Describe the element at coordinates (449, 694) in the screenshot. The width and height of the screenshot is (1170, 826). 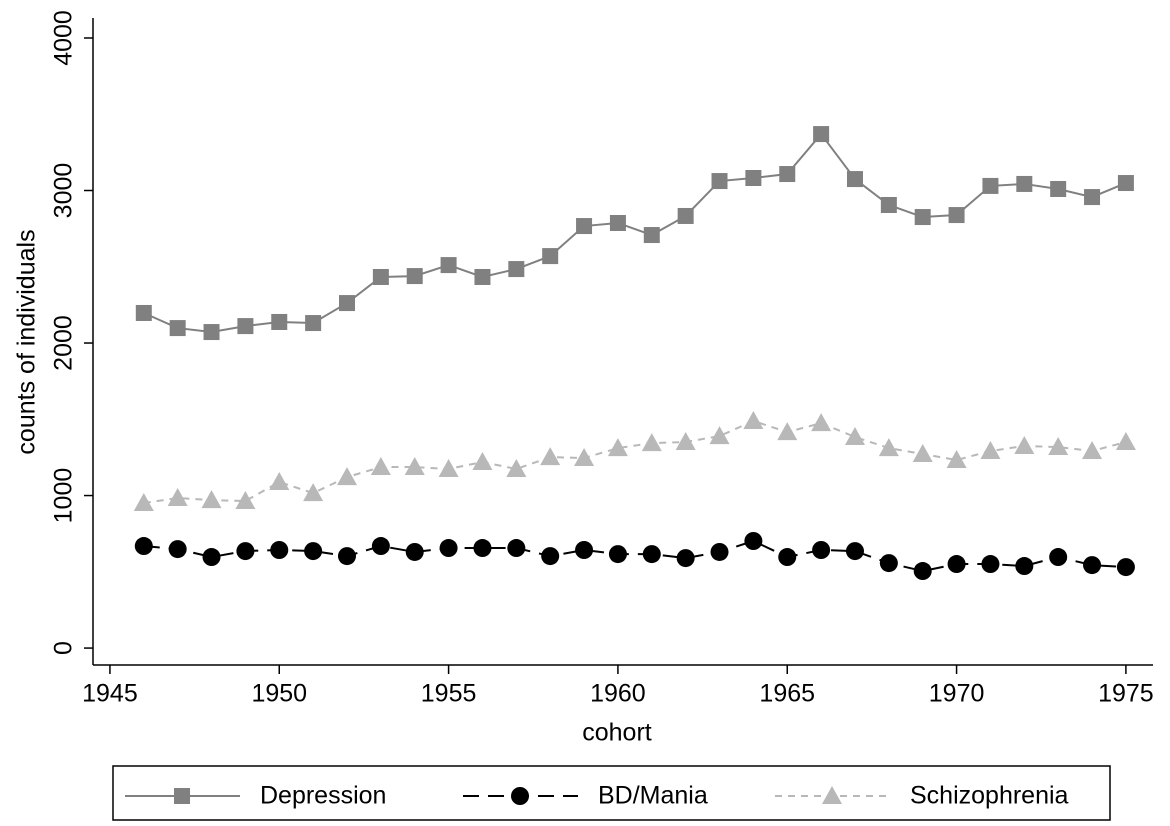
I see `x-tick-label: 1955` at that location.